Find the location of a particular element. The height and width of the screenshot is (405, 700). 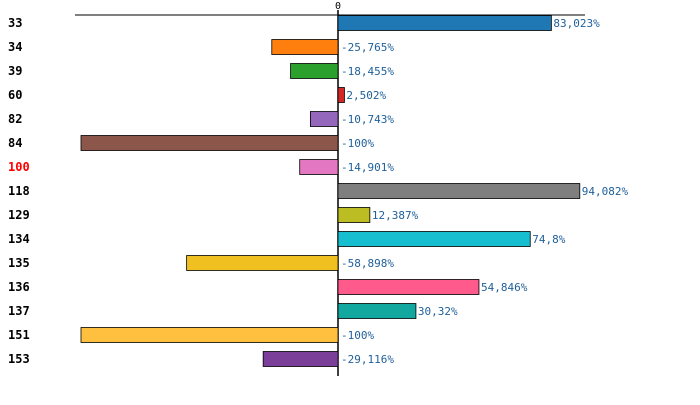

value-label-153: -29,116% is located at coordinates (367, 359).